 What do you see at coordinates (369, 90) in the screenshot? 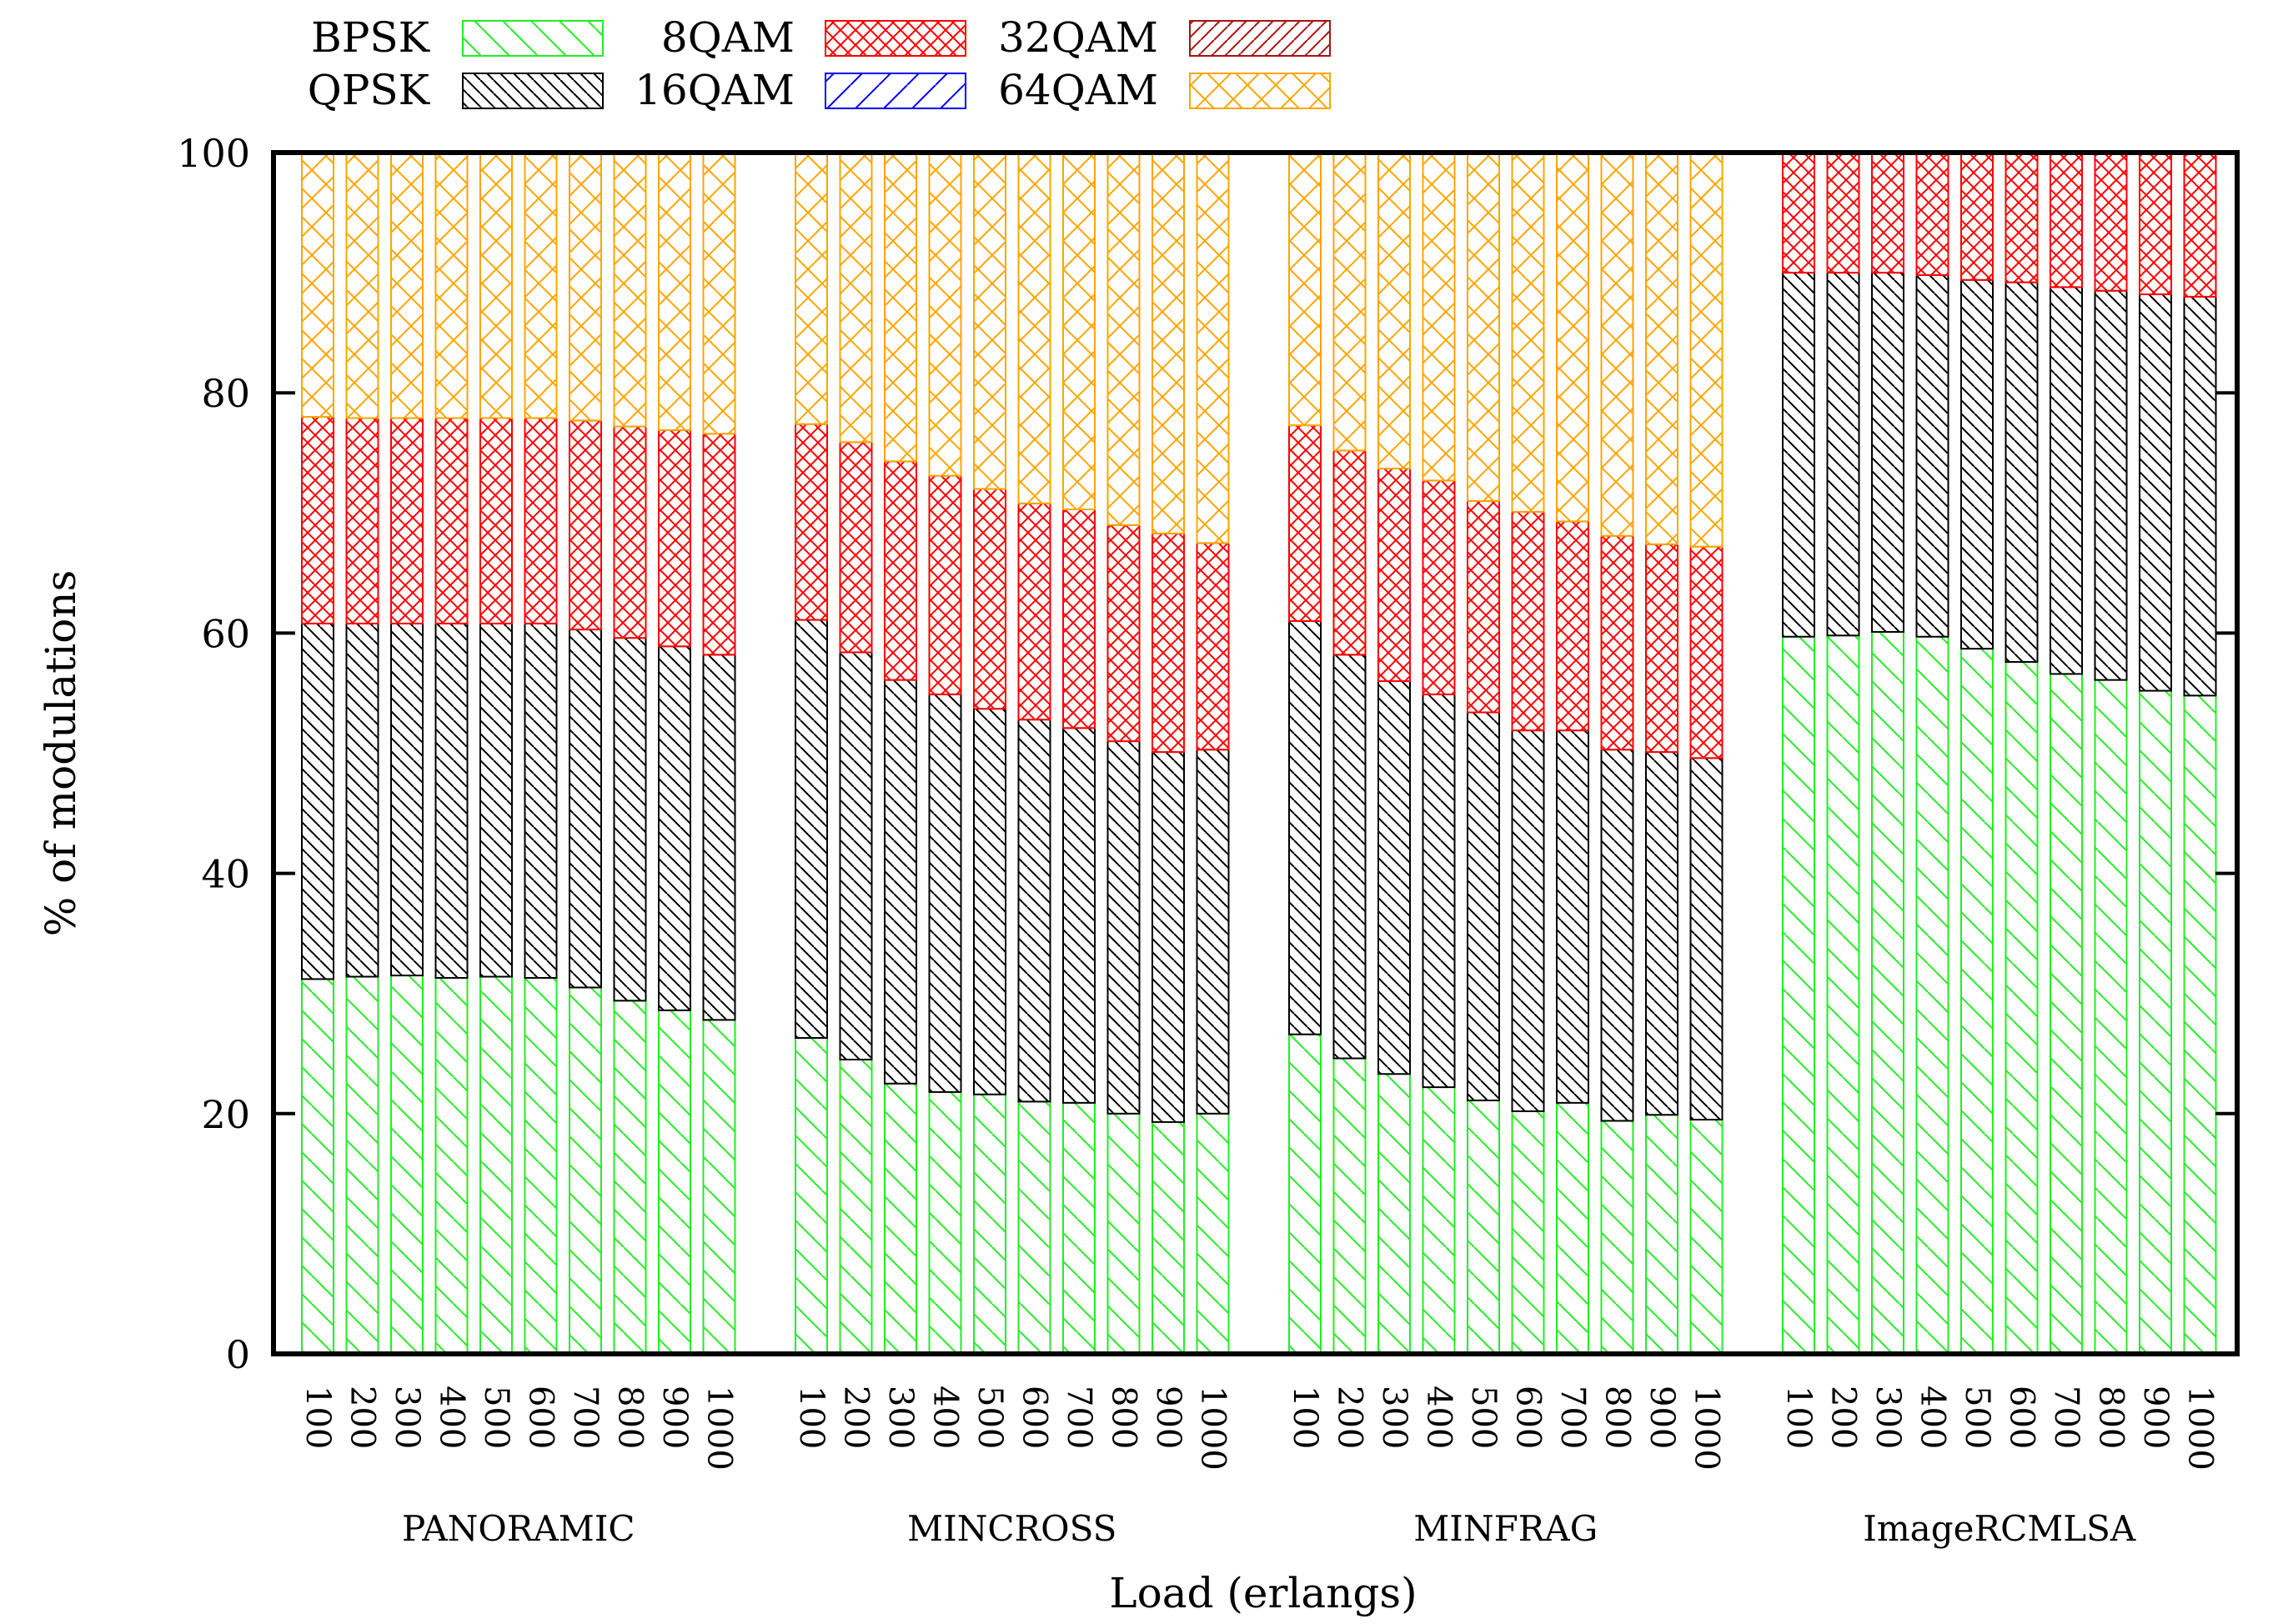
I see `legend-label: QPSK` at bounding box center [369, 90].